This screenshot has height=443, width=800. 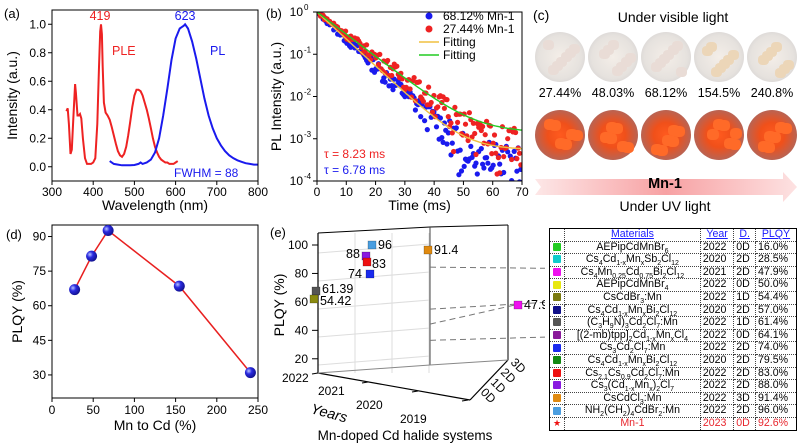 I want to click on mn-ratio-label: 154.5%, so click(x=719, y=93).